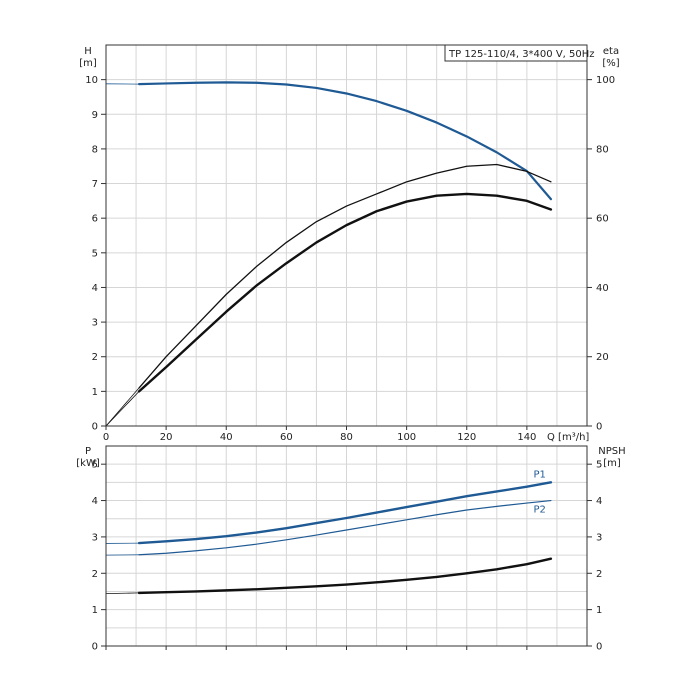  Describe the element at coordinates (95, 392) in the screenshot. I see `y-left-tick-label: 1` at that location.